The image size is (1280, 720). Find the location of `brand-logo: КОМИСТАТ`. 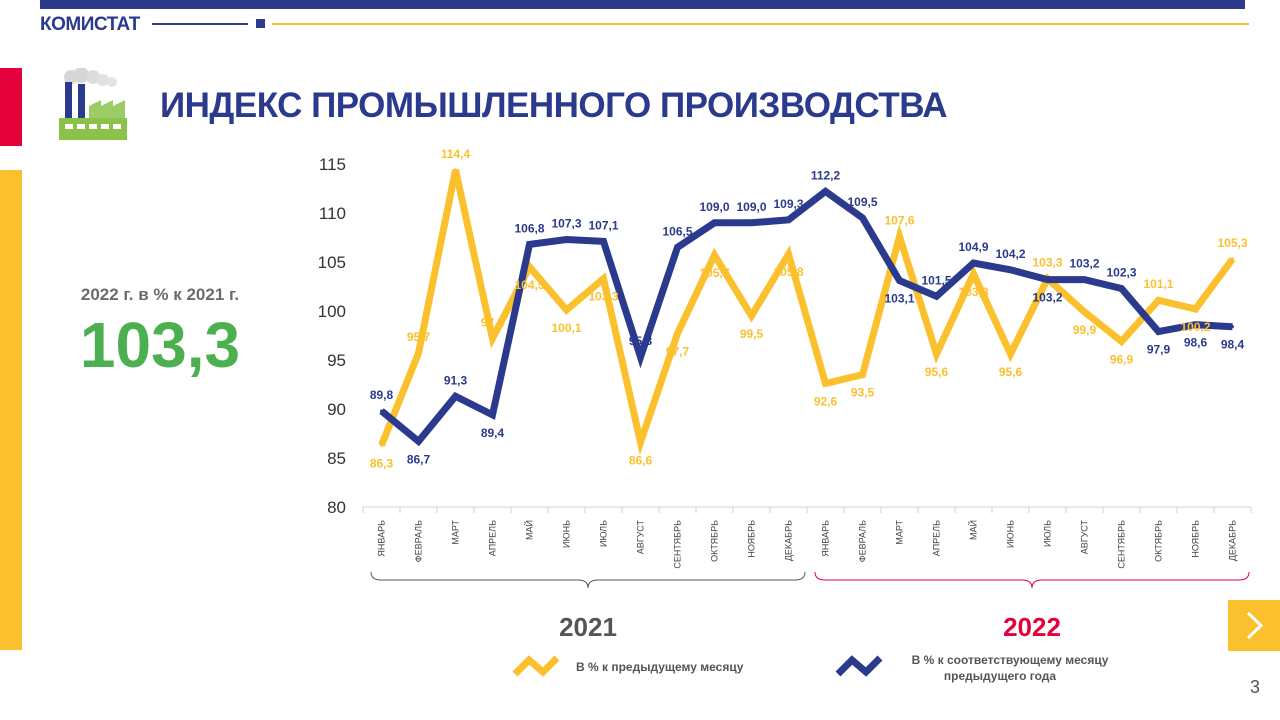

brand-logo: КОМИСТАТ is located at coordinates (90, 24).